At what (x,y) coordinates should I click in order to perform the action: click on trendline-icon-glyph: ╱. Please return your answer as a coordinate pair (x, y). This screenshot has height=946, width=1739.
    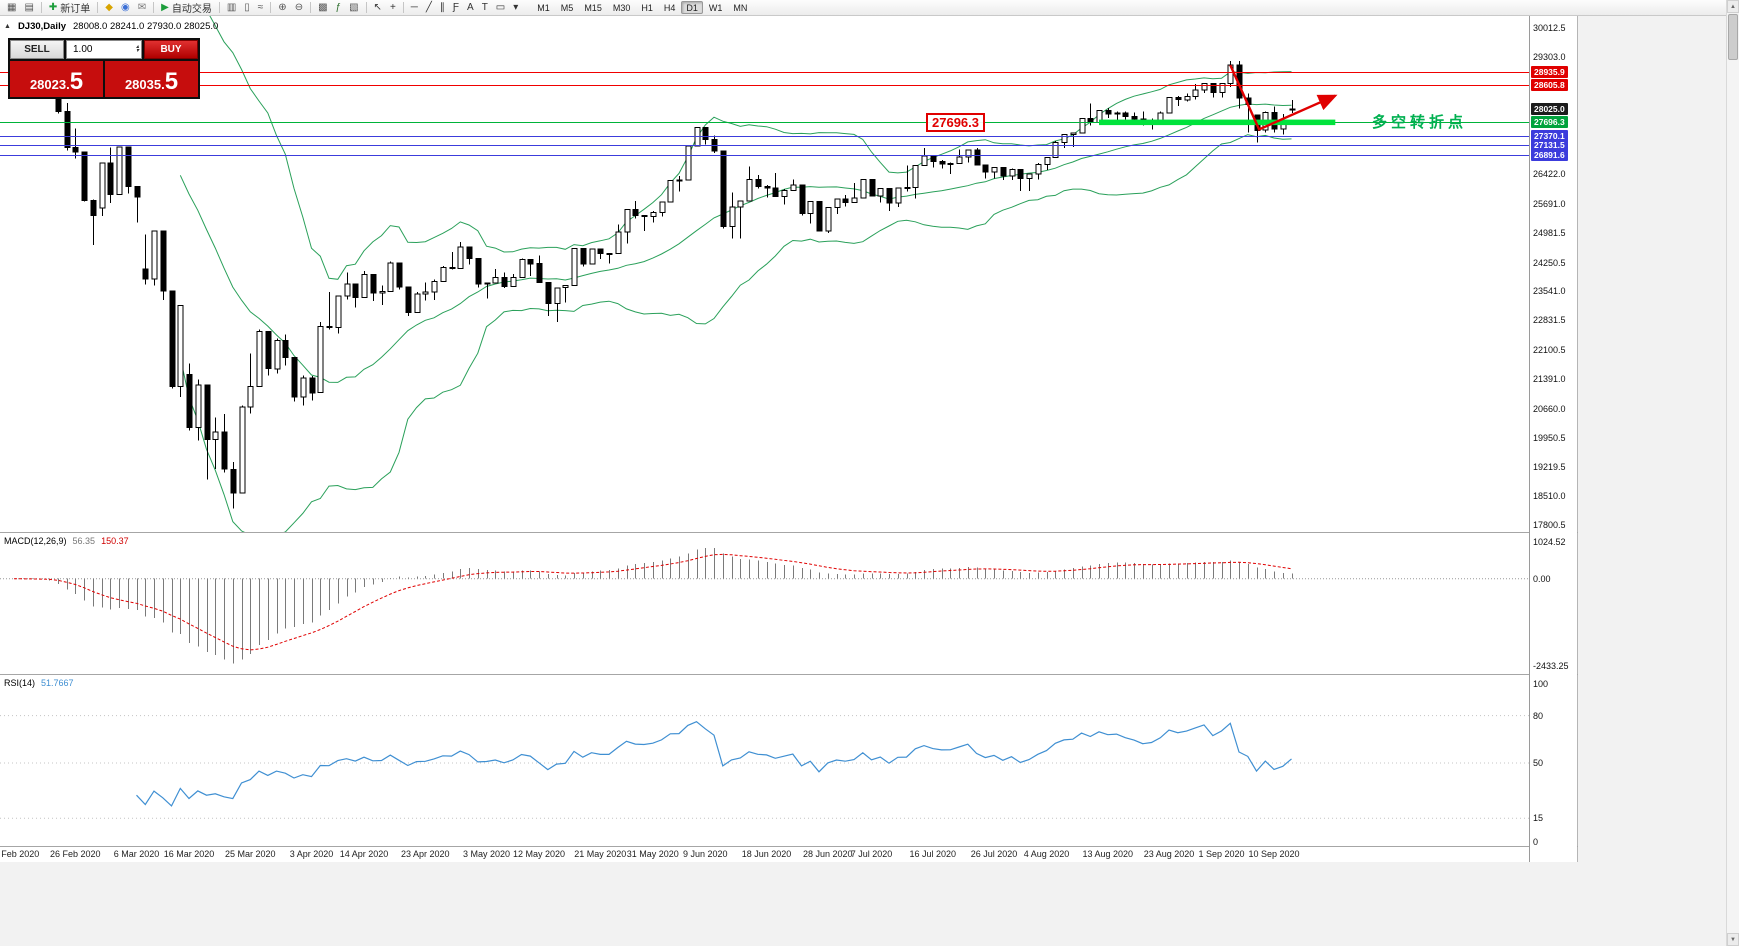
    Looking at the image, I should click on (428, 7).